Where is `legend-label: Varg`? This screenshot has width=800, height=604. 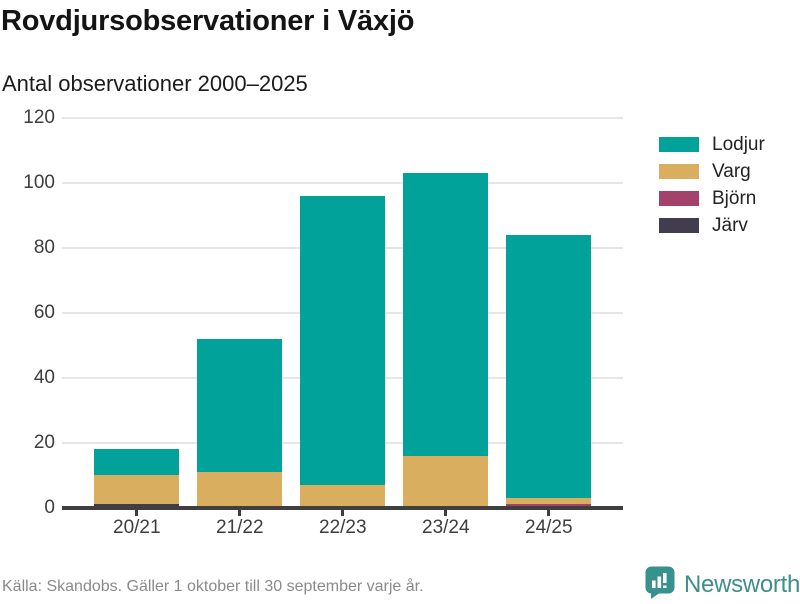 legend-label: Varg is located at coordinates (731, 171).